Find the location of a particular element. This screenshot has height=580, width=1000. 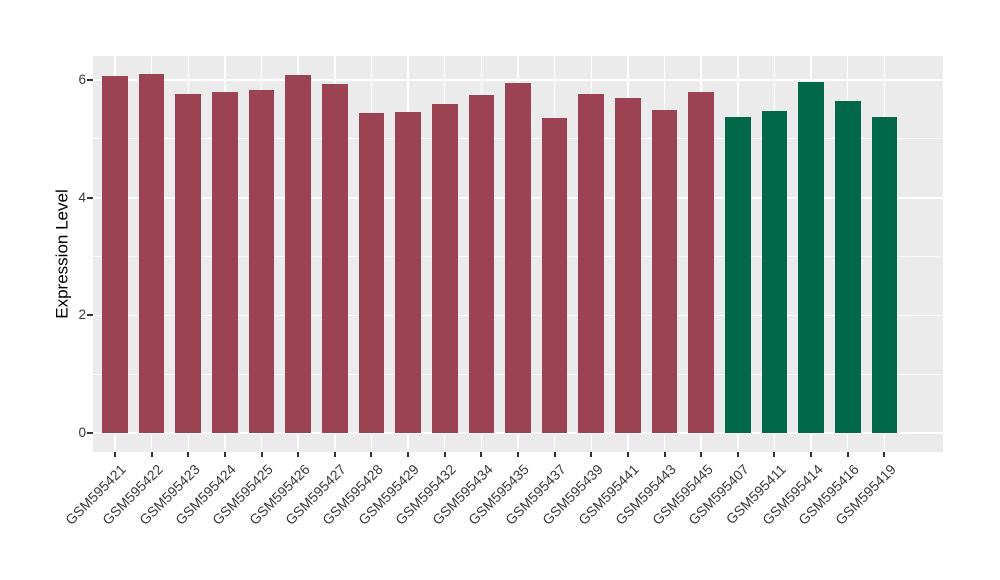

x-tick-label: GSM595422 is located at coordinates (132, 494).